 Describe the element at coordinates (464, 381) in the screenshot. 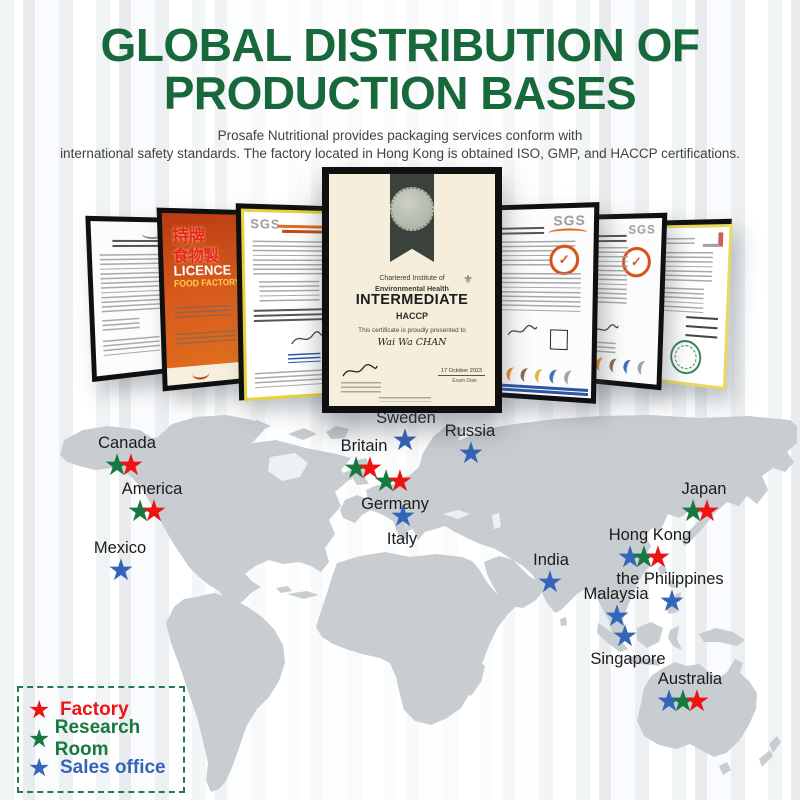

I see `exam-date-label: Exam Date` at that location.